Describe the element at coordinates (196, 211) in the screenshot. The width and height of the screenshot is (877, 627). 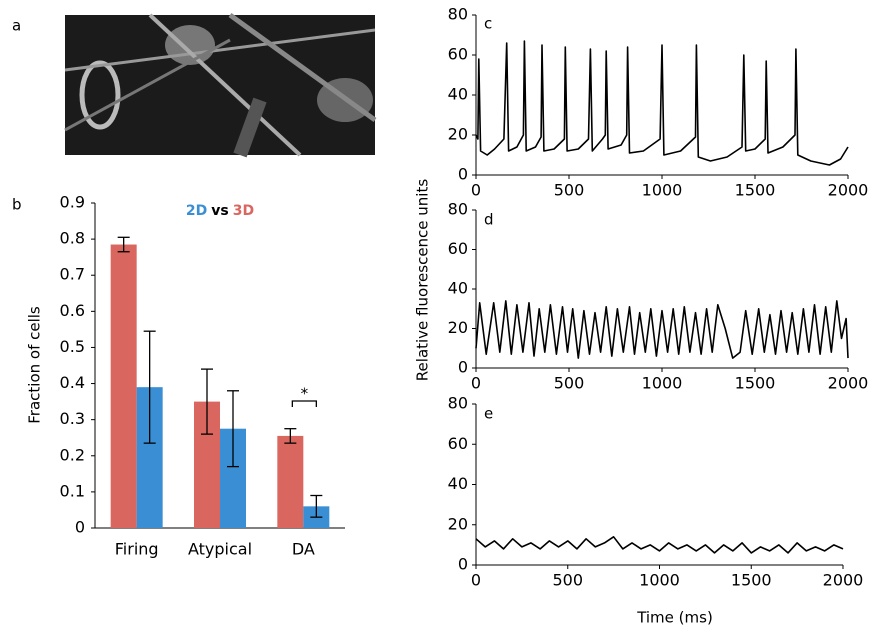
I see `legend-entry: 2D` at that location.